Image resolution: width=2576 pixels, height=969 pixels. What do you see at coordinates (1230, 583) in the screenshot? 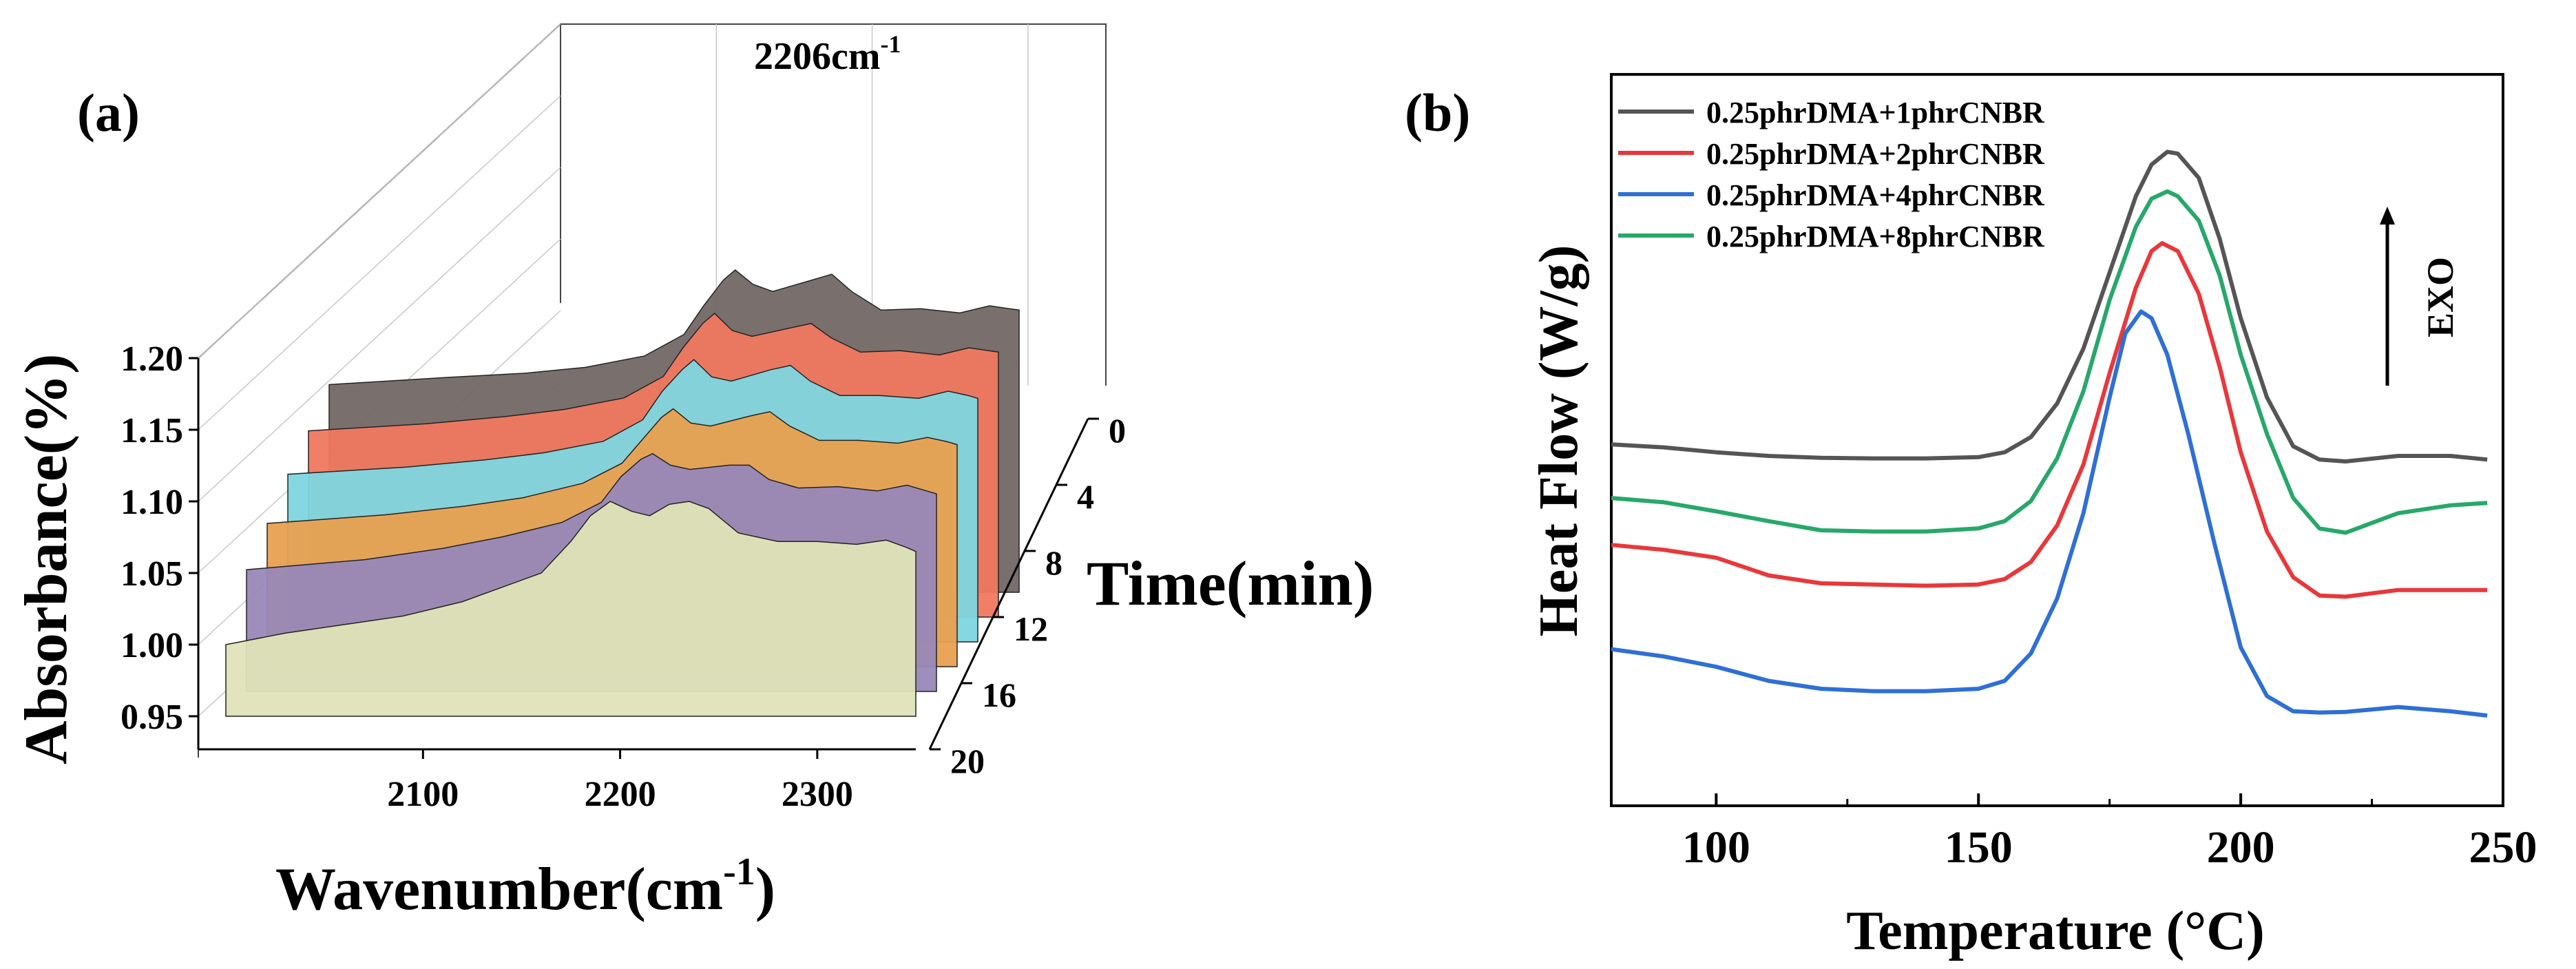
I see `panel-a-z-axis-title: Time(min)` at bounding box center [1230, 583].